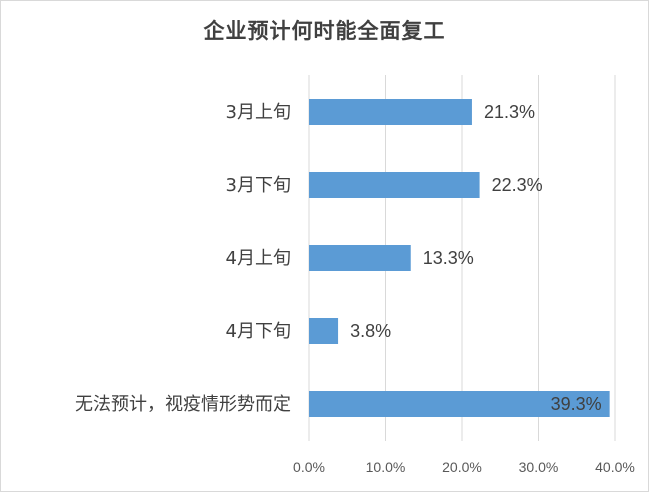  What do you see at coordinates (539, 467) in the screenshot?
I see `x-tick-label: 30.0%` at bounding box center [539, 467].